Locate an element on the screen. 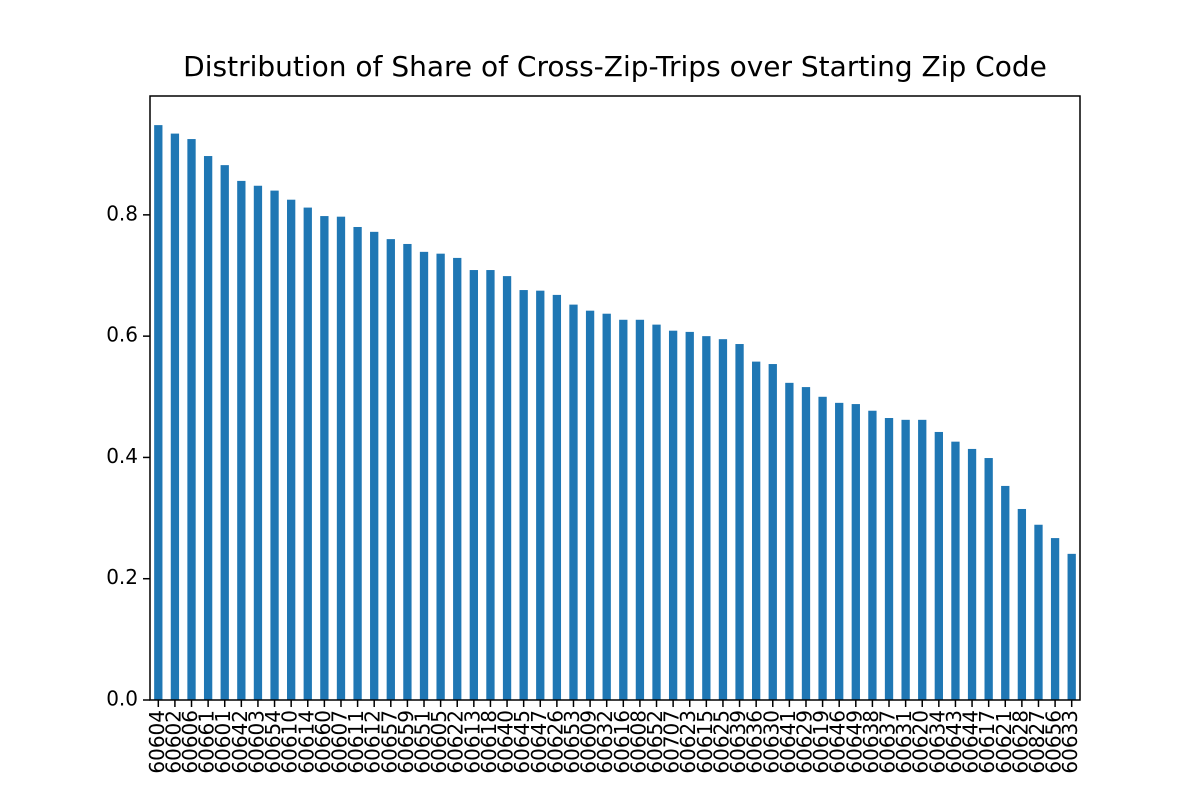  x-tick-label: 60653 is located at coordinates (572, 742).